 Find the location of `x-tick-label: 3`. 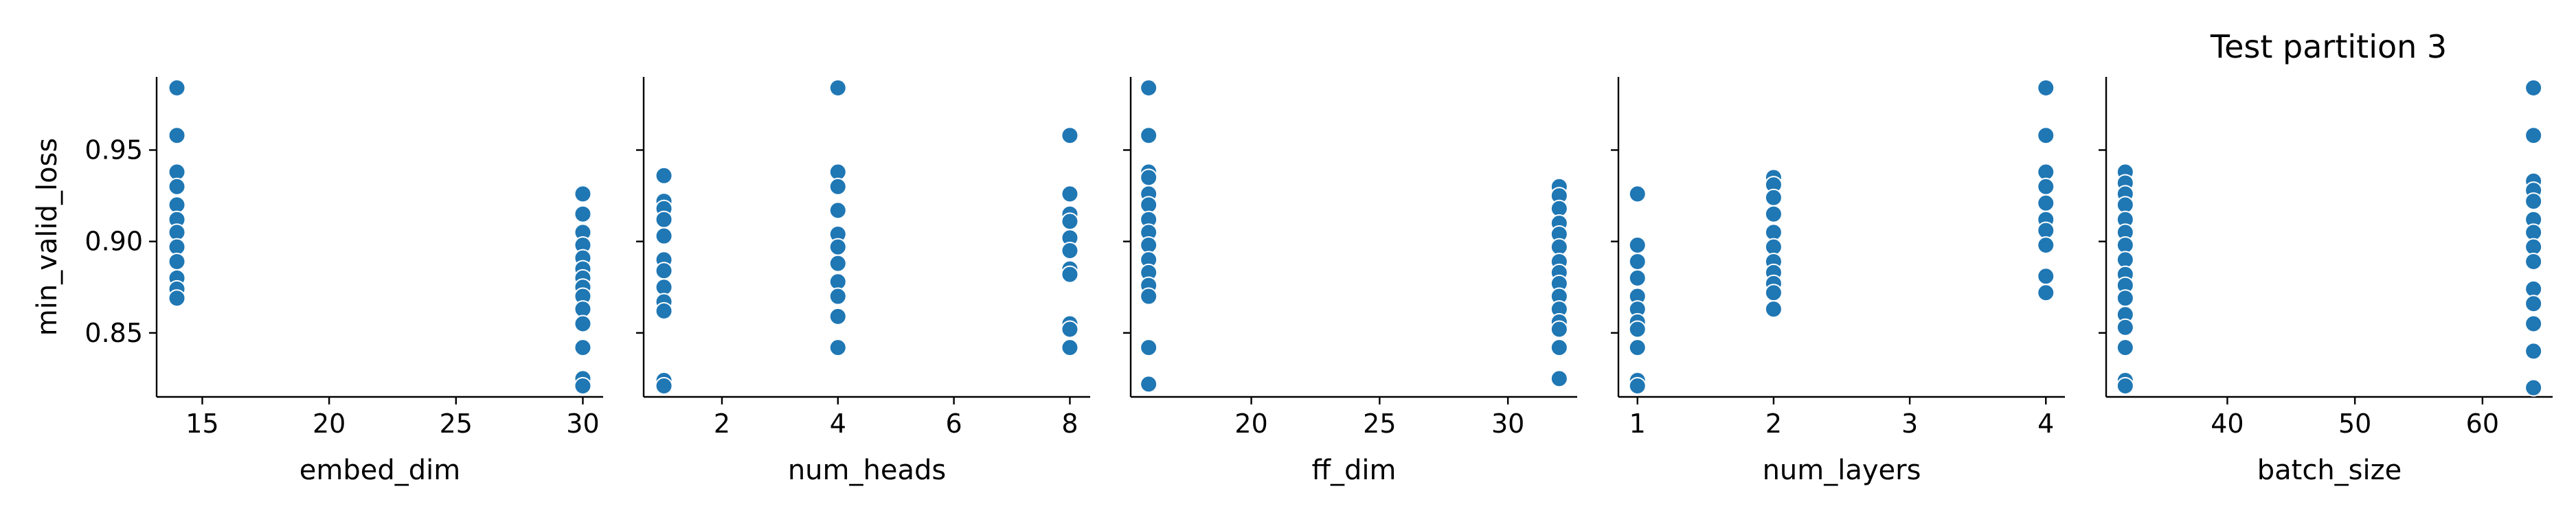

x-tick-label: 3 is located at coordinates (1909, 424).